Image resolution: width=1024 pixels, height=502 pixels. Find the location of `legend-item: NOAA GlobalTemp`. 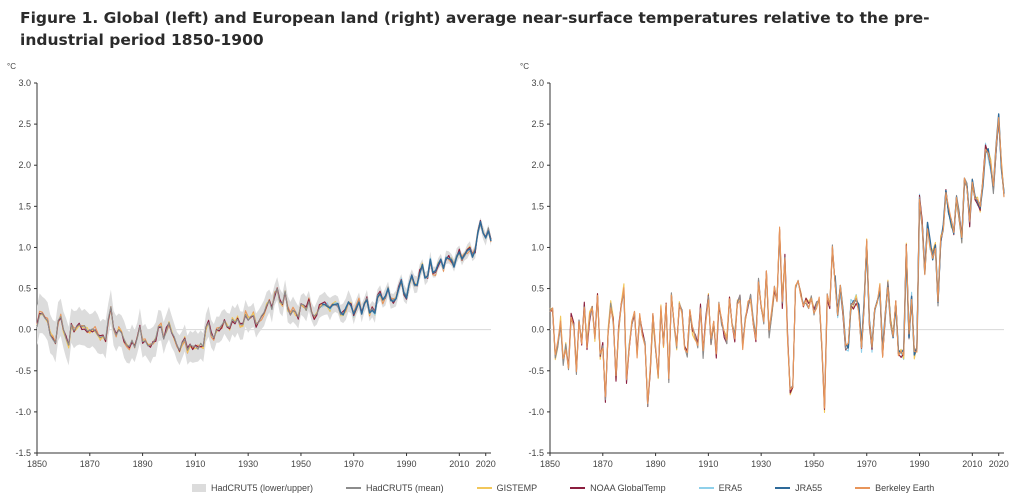

legend-item: NOAA GlobalTemp is located at coordinates (618, 488).